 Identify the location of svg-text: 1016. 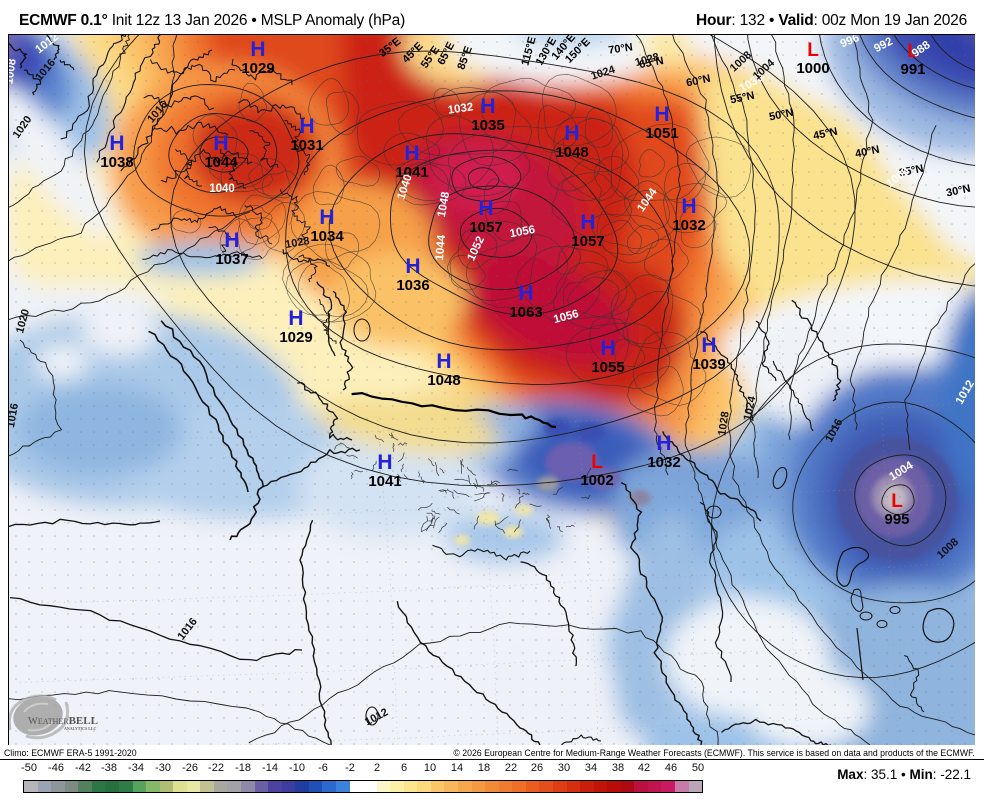
(14, 415).